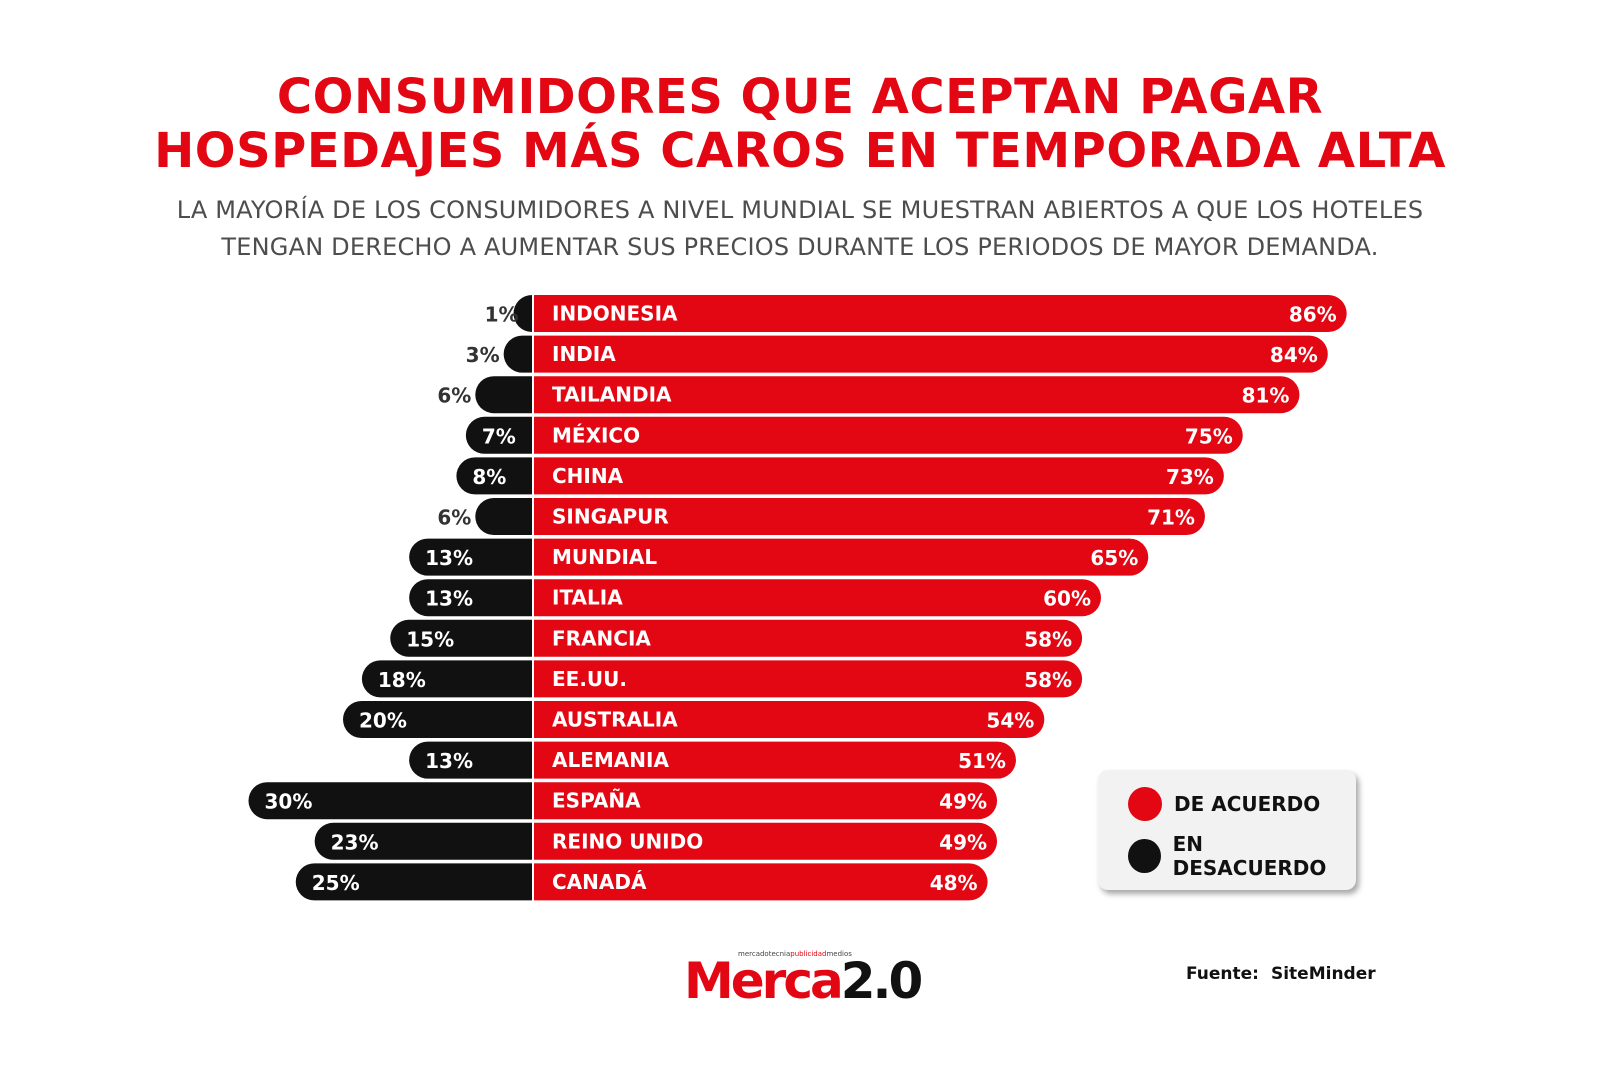 This screenshot has width=1600, height=1066. Describe the element at coordinates (612, 395) in the screenshot. I see `category-label: TAILANDIA` at that location.